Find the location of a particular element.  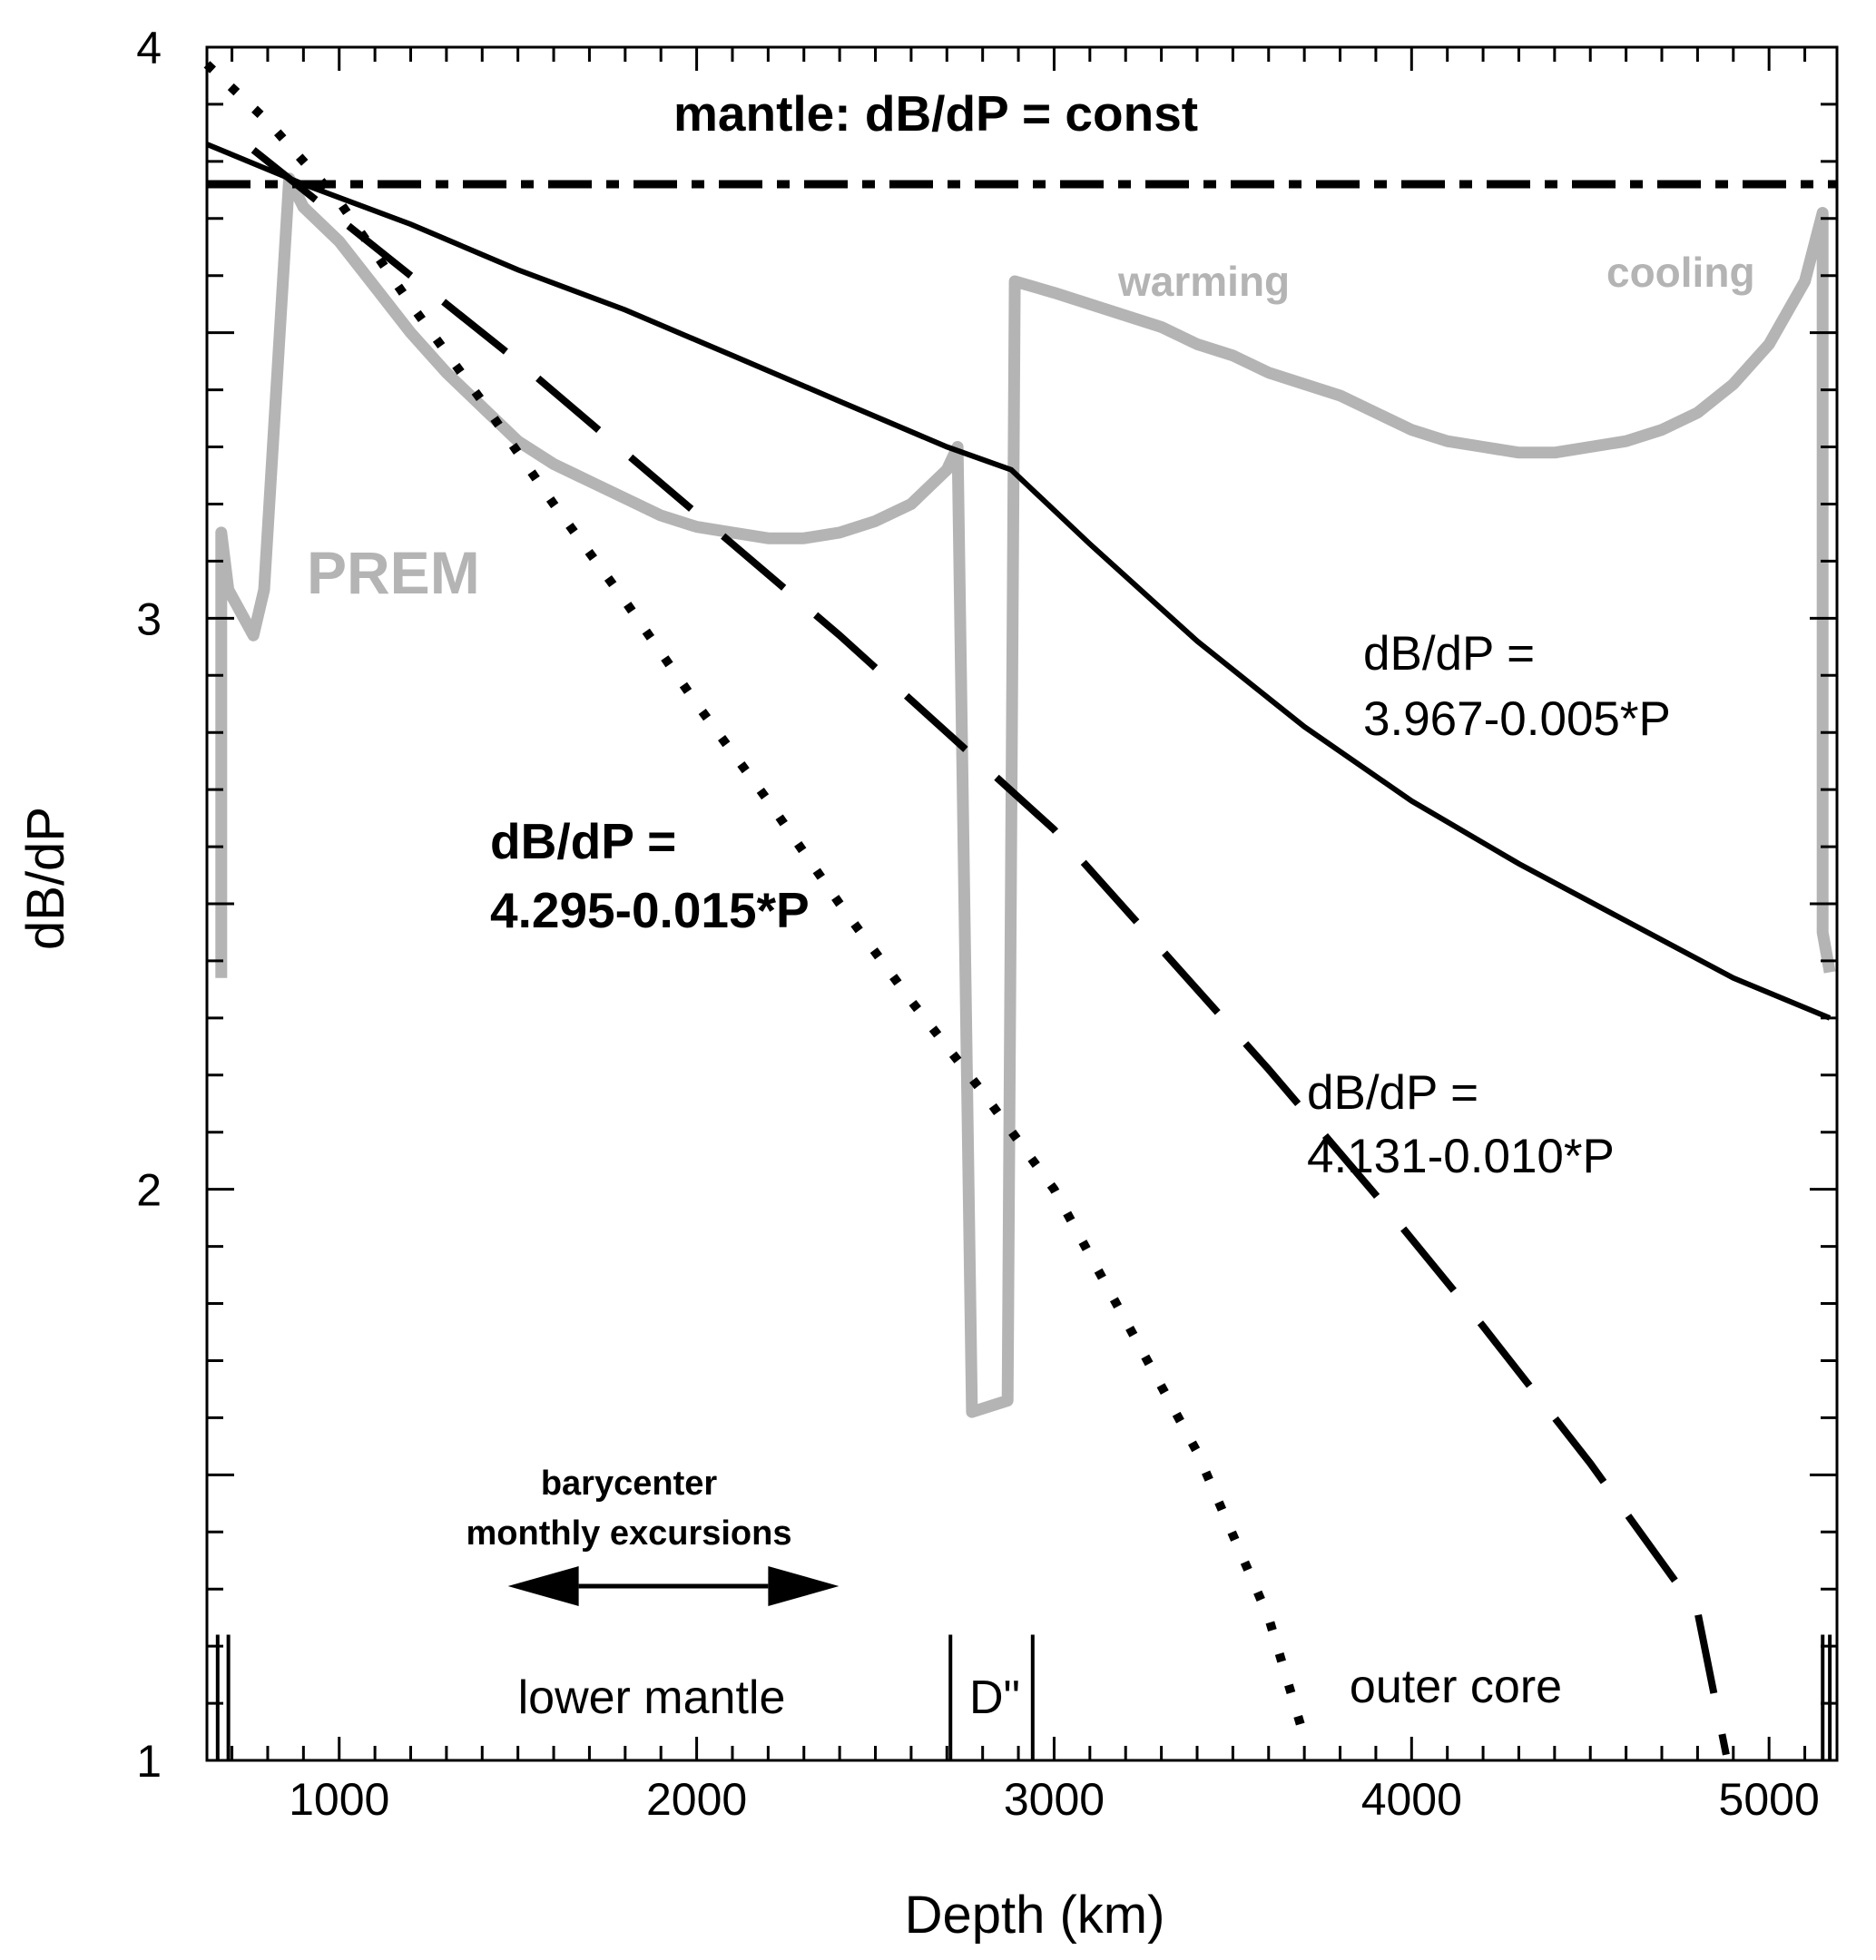

x-tick-label-5000: 5000 is located at coordinates (1770, 1799).